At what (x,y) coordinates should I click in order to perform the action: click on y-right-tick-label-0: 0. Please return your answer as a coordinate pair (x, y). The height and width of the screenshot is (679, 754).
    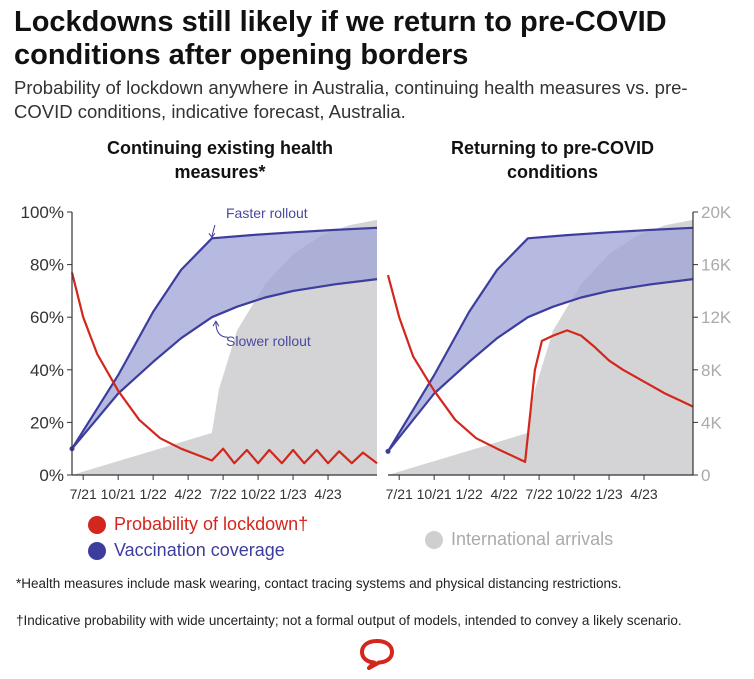
    Looking at the image, I should click on (705, 475).